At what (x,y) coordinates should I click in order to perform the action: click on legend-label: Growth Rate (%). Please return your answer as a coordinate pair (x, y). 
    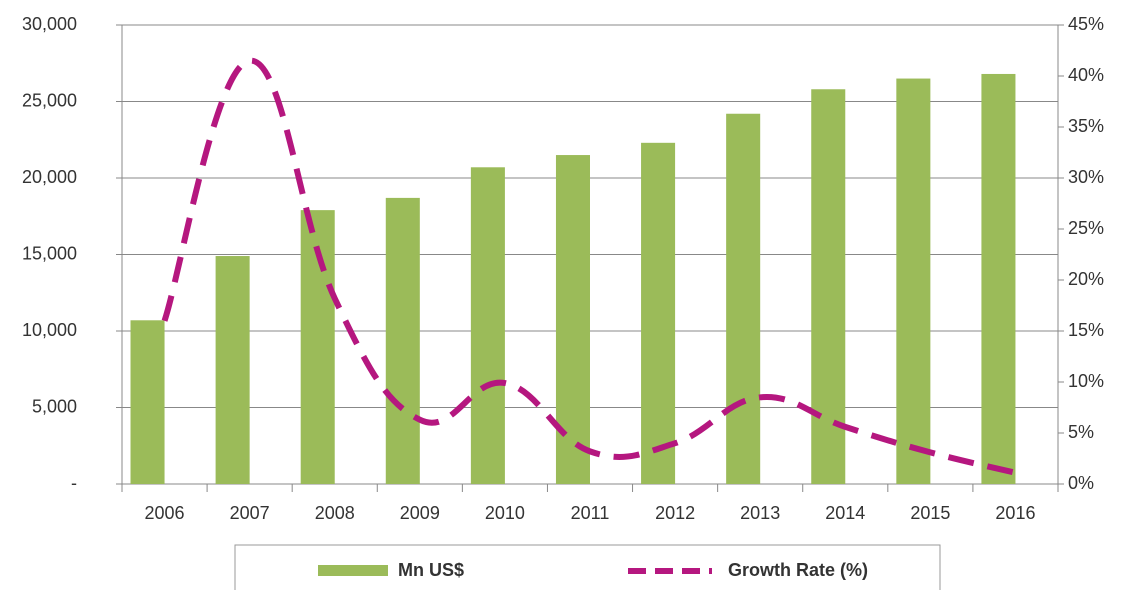
    Looking at the image, I should click on (798, 570).